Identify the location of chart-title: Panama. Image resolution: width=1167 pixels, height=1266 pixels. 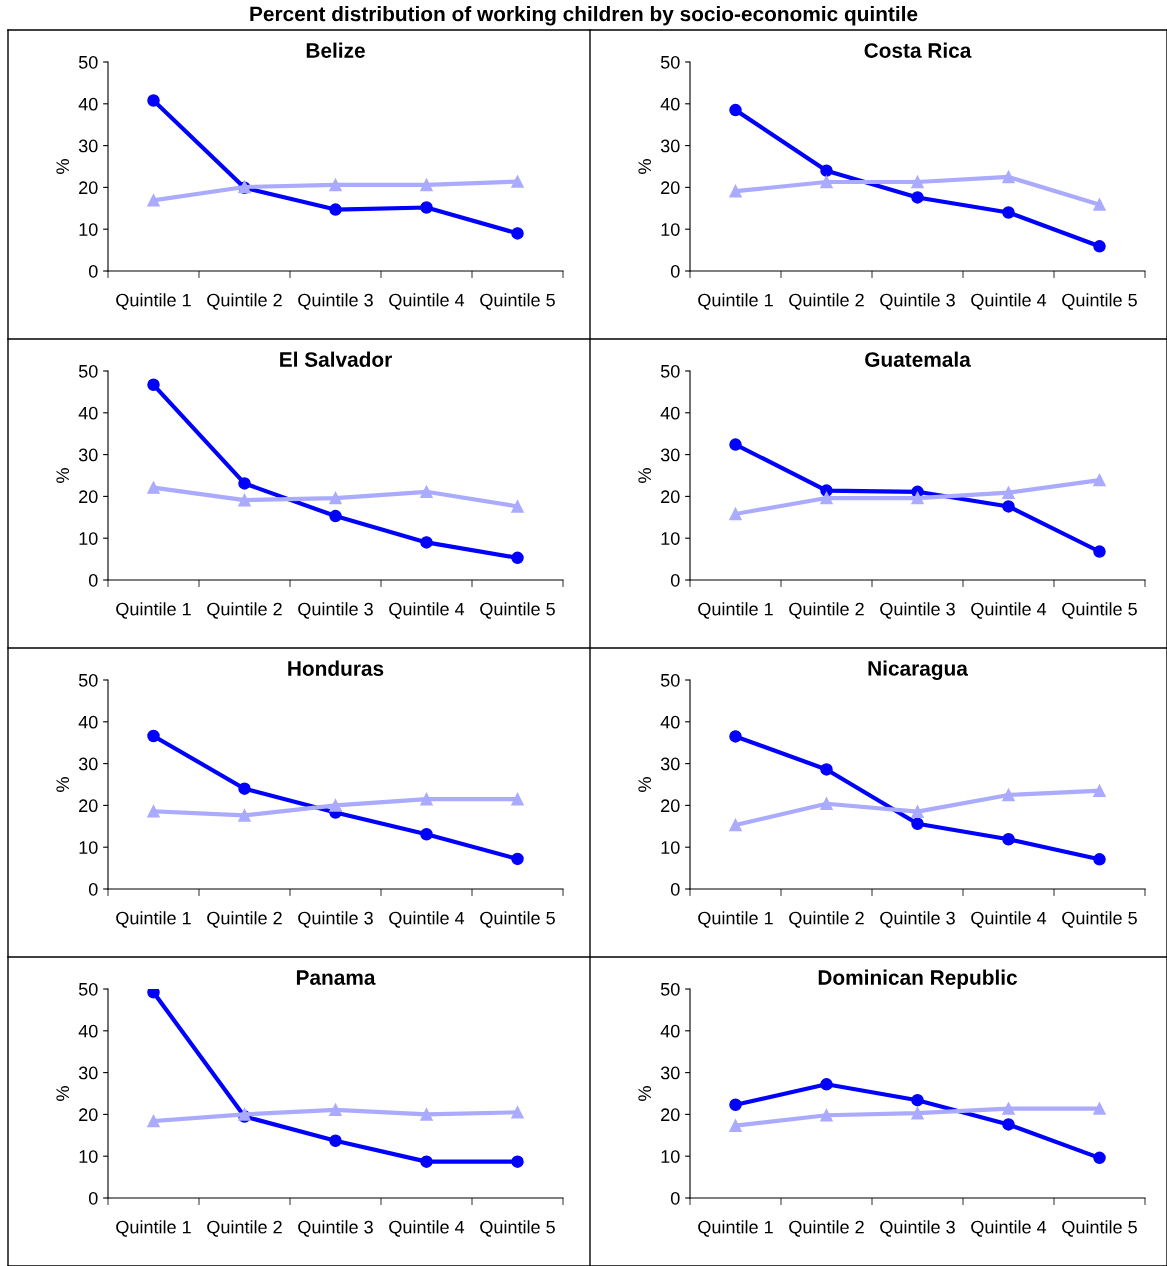
(336, 977).